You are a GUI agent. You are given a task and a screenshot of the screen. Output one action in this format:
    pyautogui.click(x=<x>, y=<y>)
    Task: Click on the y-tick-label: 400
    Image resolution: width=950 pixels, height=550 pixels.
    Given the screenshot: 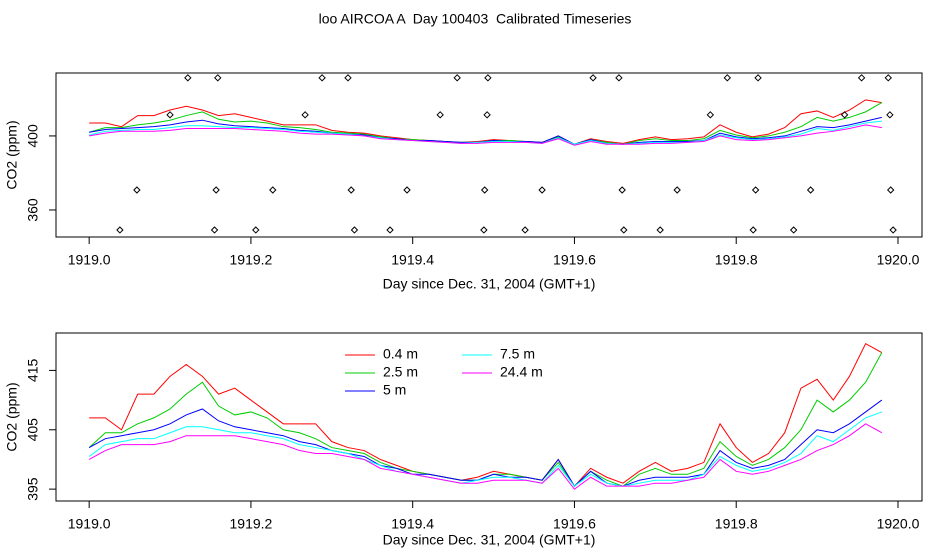 What is the action you would take?
    pyautogui.click(x=33, y=136)
    